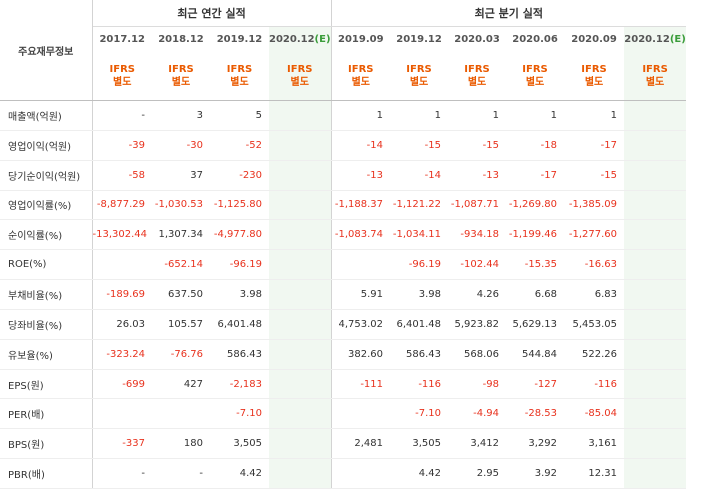  Describe the element at coordinates (477, 145) in the screenshot. I see `table-cell: -15` at that location.